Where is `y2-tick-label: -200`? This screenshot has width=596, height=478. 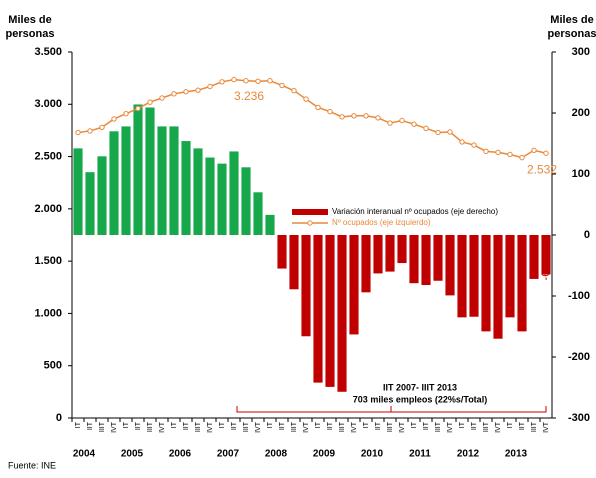 y2-tick-label: -200 is located at coordinates (579, 357).